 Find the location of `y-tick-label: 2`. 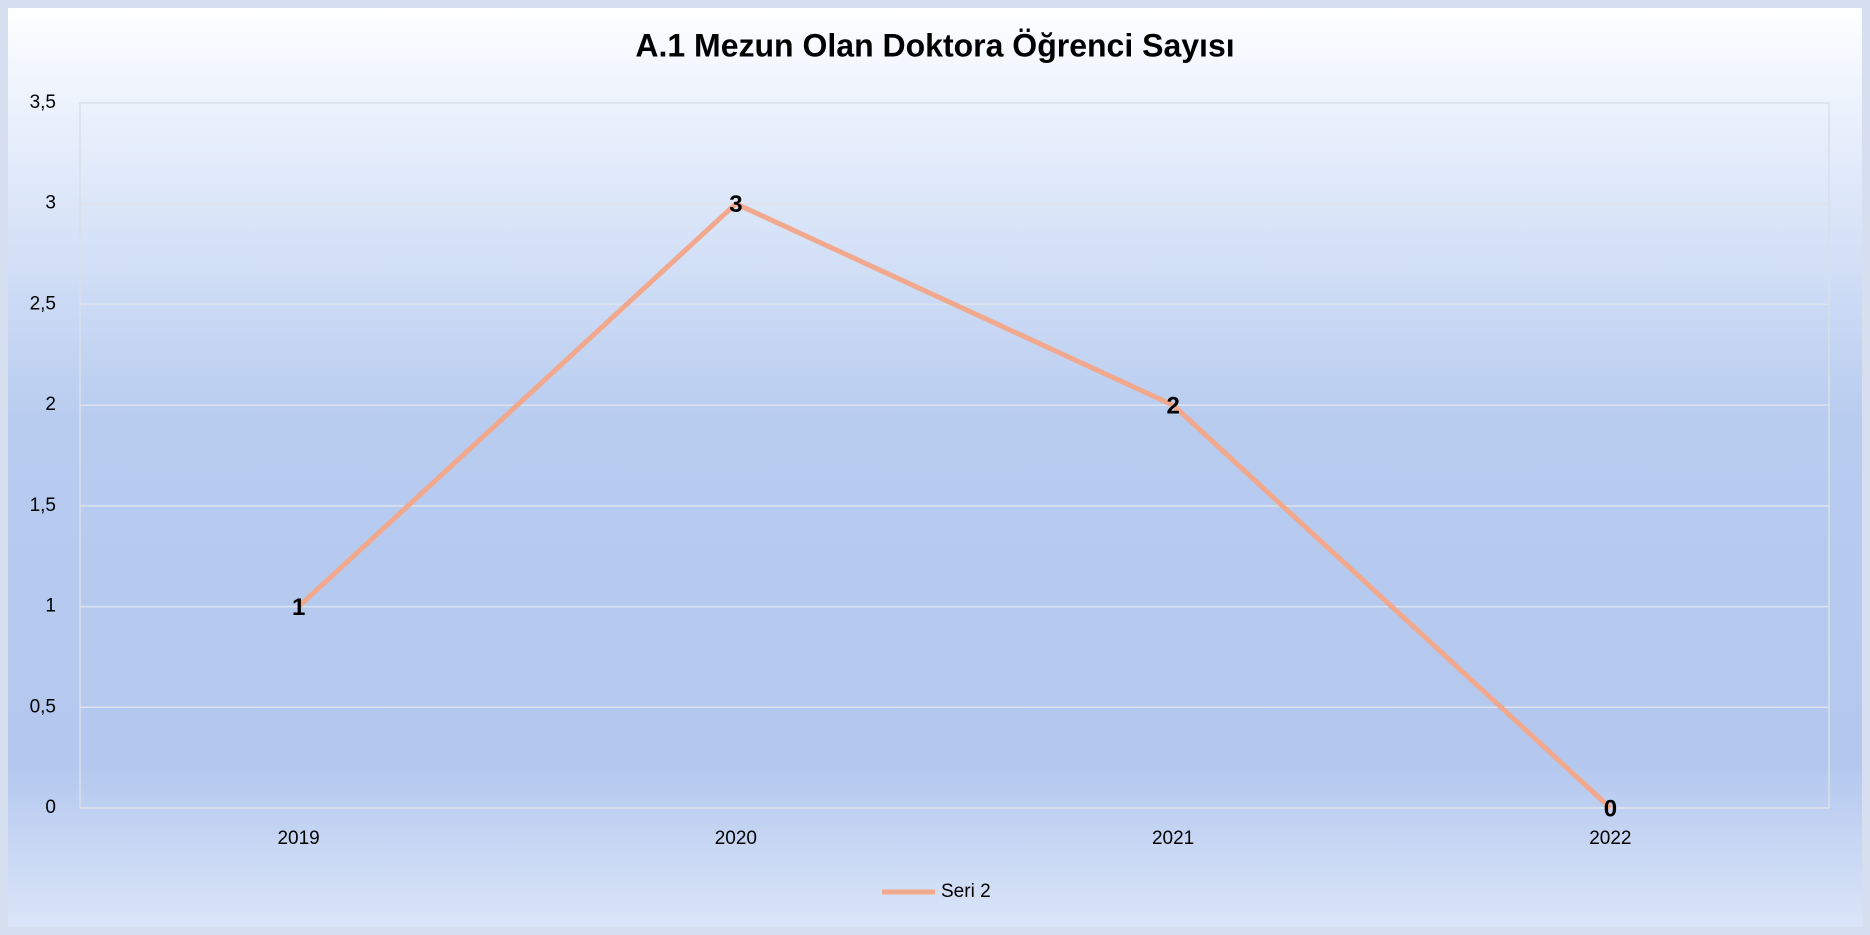

y-tick-label: 2 is located at coordinates (50, 404).